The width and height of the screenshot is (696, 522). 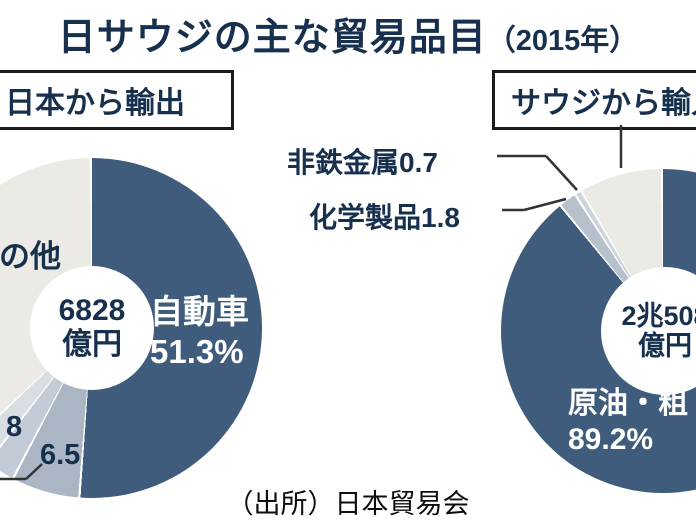 What do you see at coordinates (658, 315) in the screenshot?
I see `right-total-value: 2兆508` at bounding box center [658, 315].